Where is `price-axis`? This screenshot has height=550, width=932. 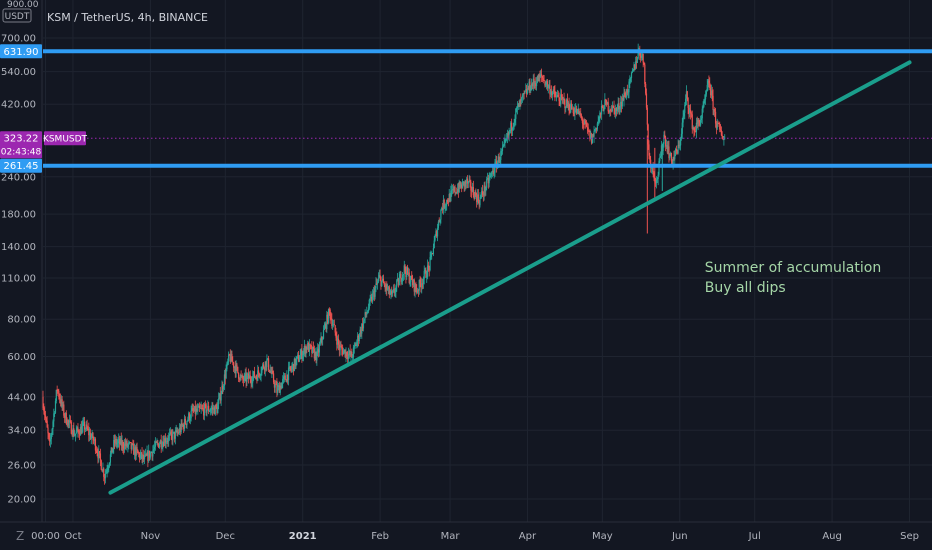
price-axis is located at coordinates (21, 261).